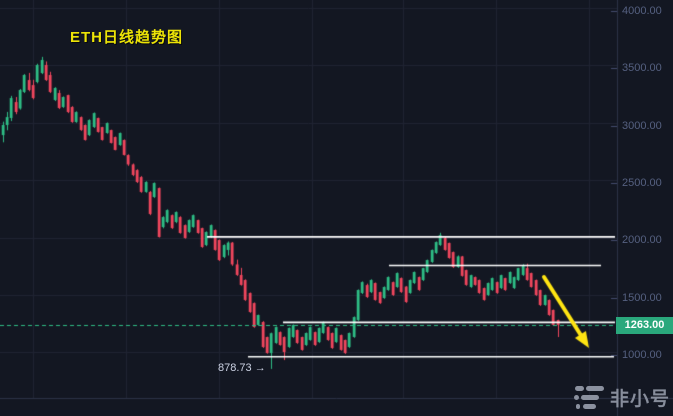 Image resolution: width=673 pixels, height=416 pixels. I want to click on price-axis-label: 2500.00, so click(642, 183).